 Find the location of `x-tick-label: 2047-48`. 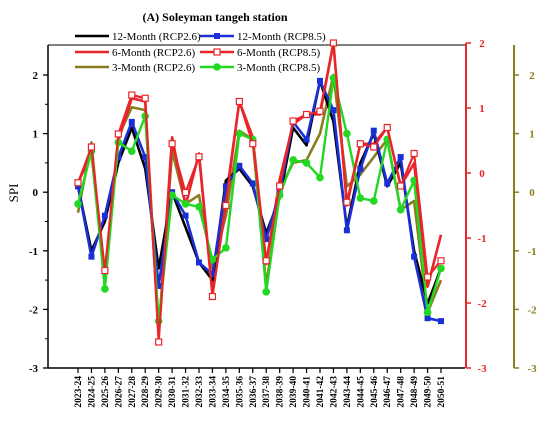

x-tick-label: 2047-48 is located at coordinates (402, 392).